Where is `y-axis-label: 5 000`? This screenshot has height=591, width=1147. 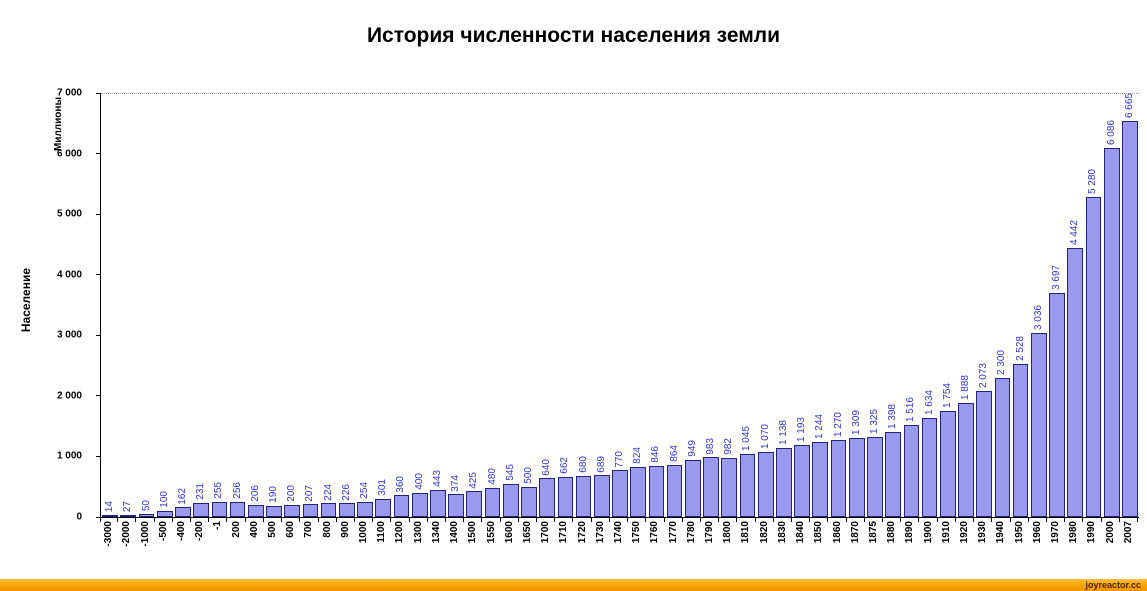
y-axis-label: 5 000 is located at coordinates (69, 214).